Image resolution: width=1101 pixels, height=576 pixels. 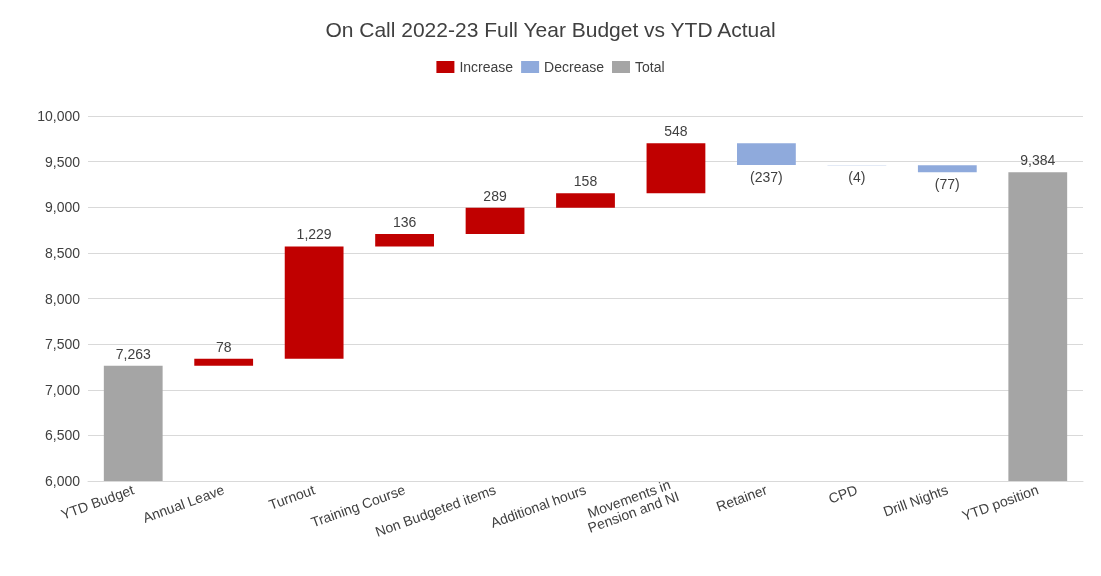 I want to click on y-tick-label: 8,500, so click(x=62, y=252).